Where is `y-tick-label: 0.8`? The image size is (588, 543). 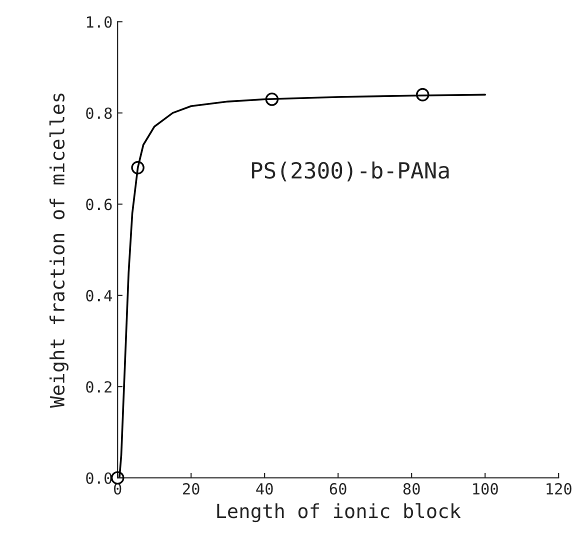
y-tick-label: 0.8 is located at coordinates (99, 113).